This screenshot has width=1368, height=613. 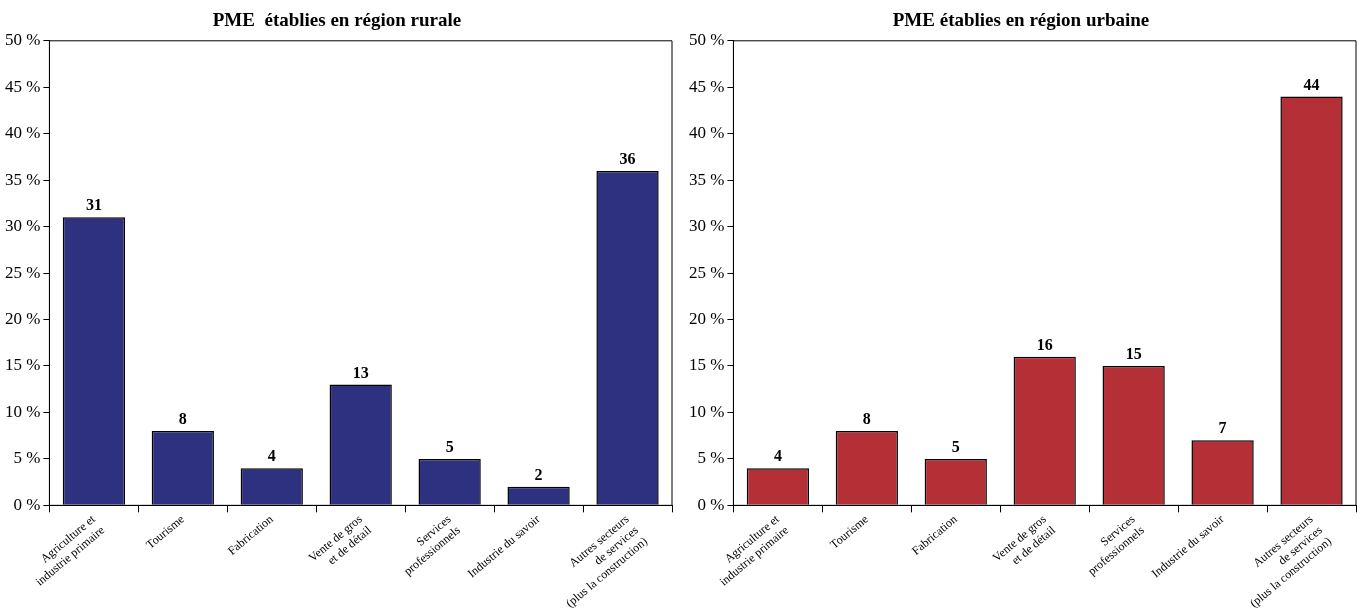 I want to click on data-label: 31, so click(x=93, y=205).